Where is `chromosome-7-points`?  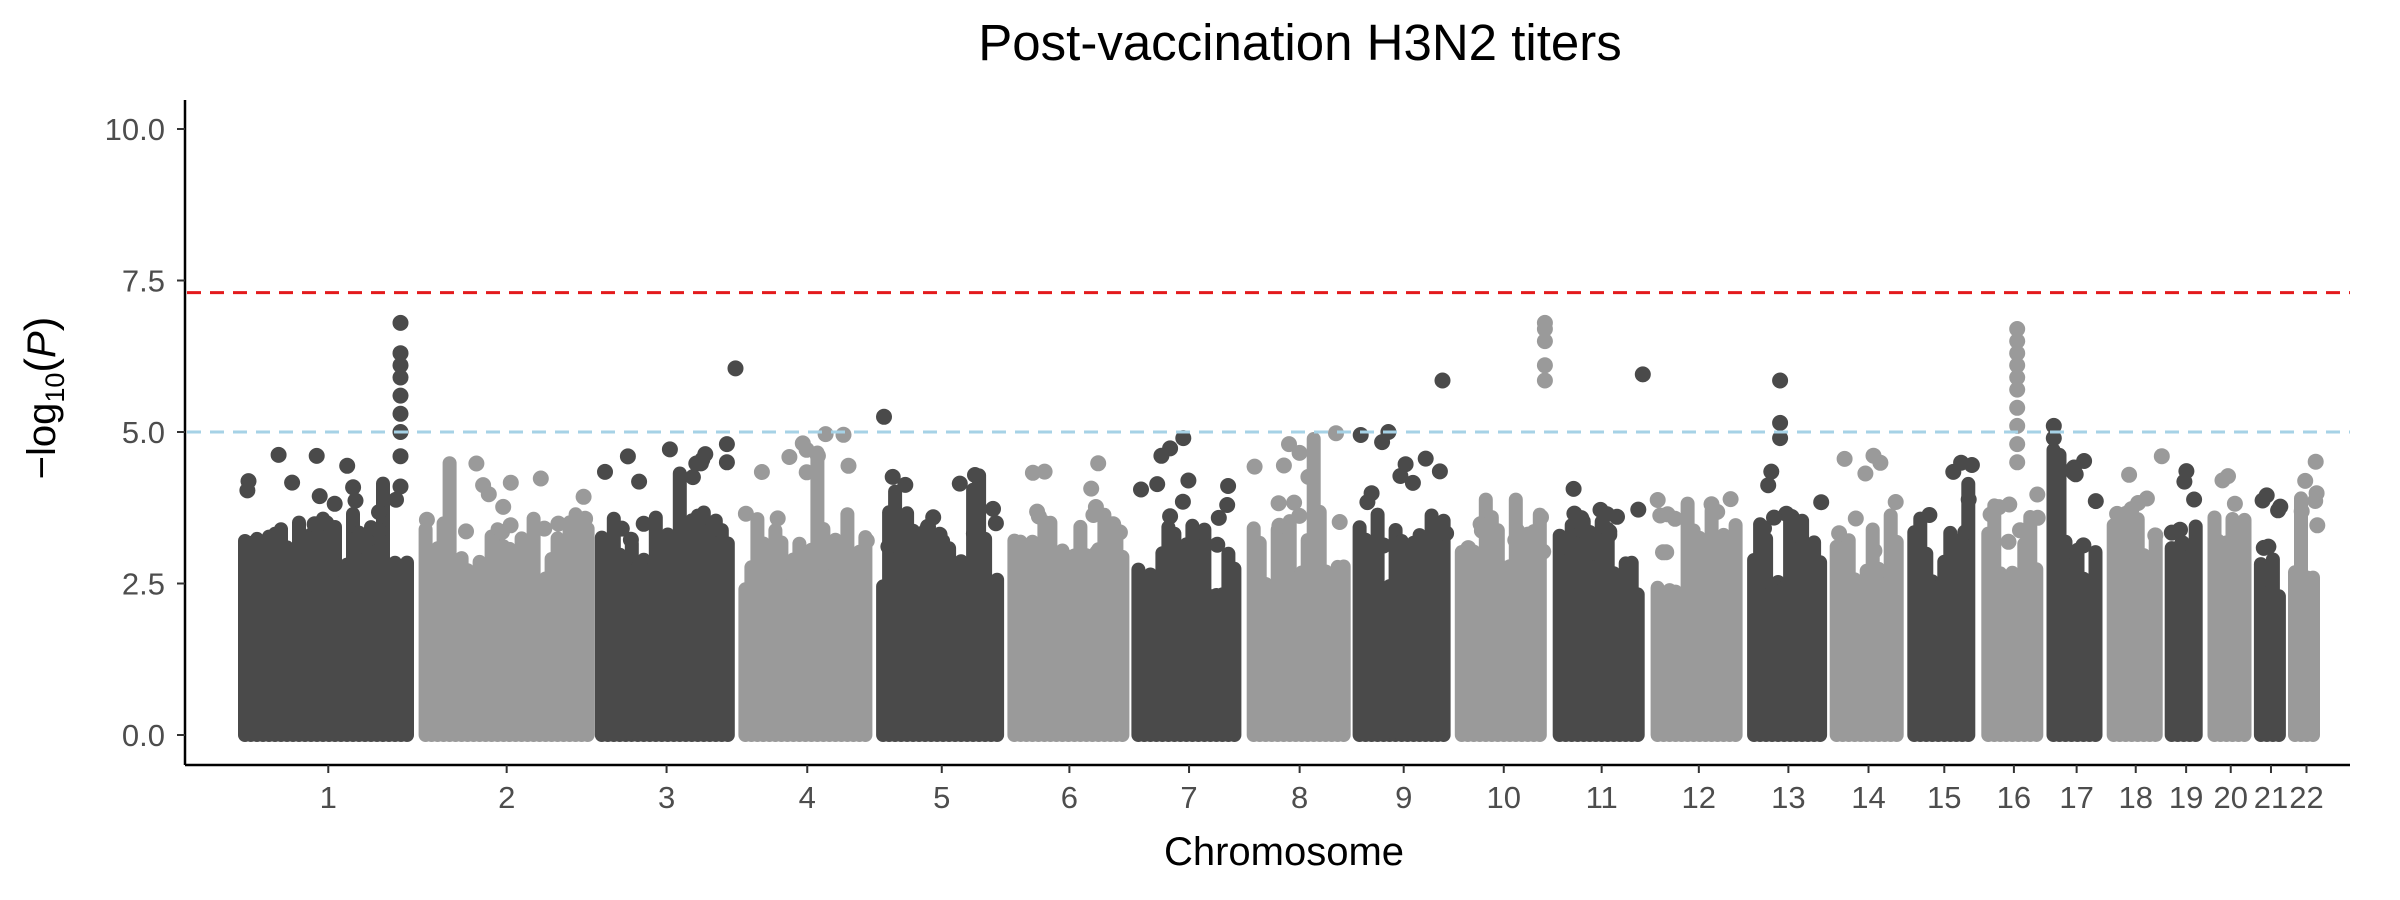
chromosome-7-points is located at coordinates (1186, 591).